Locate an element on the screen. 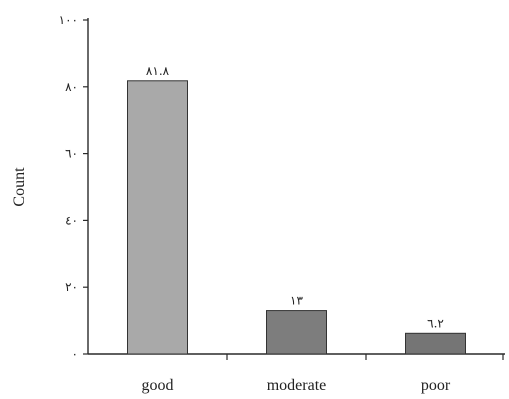 This screenshot has height=399, width=509. y-tick-label: ١٠٠ is located at coordinates (68, 20).